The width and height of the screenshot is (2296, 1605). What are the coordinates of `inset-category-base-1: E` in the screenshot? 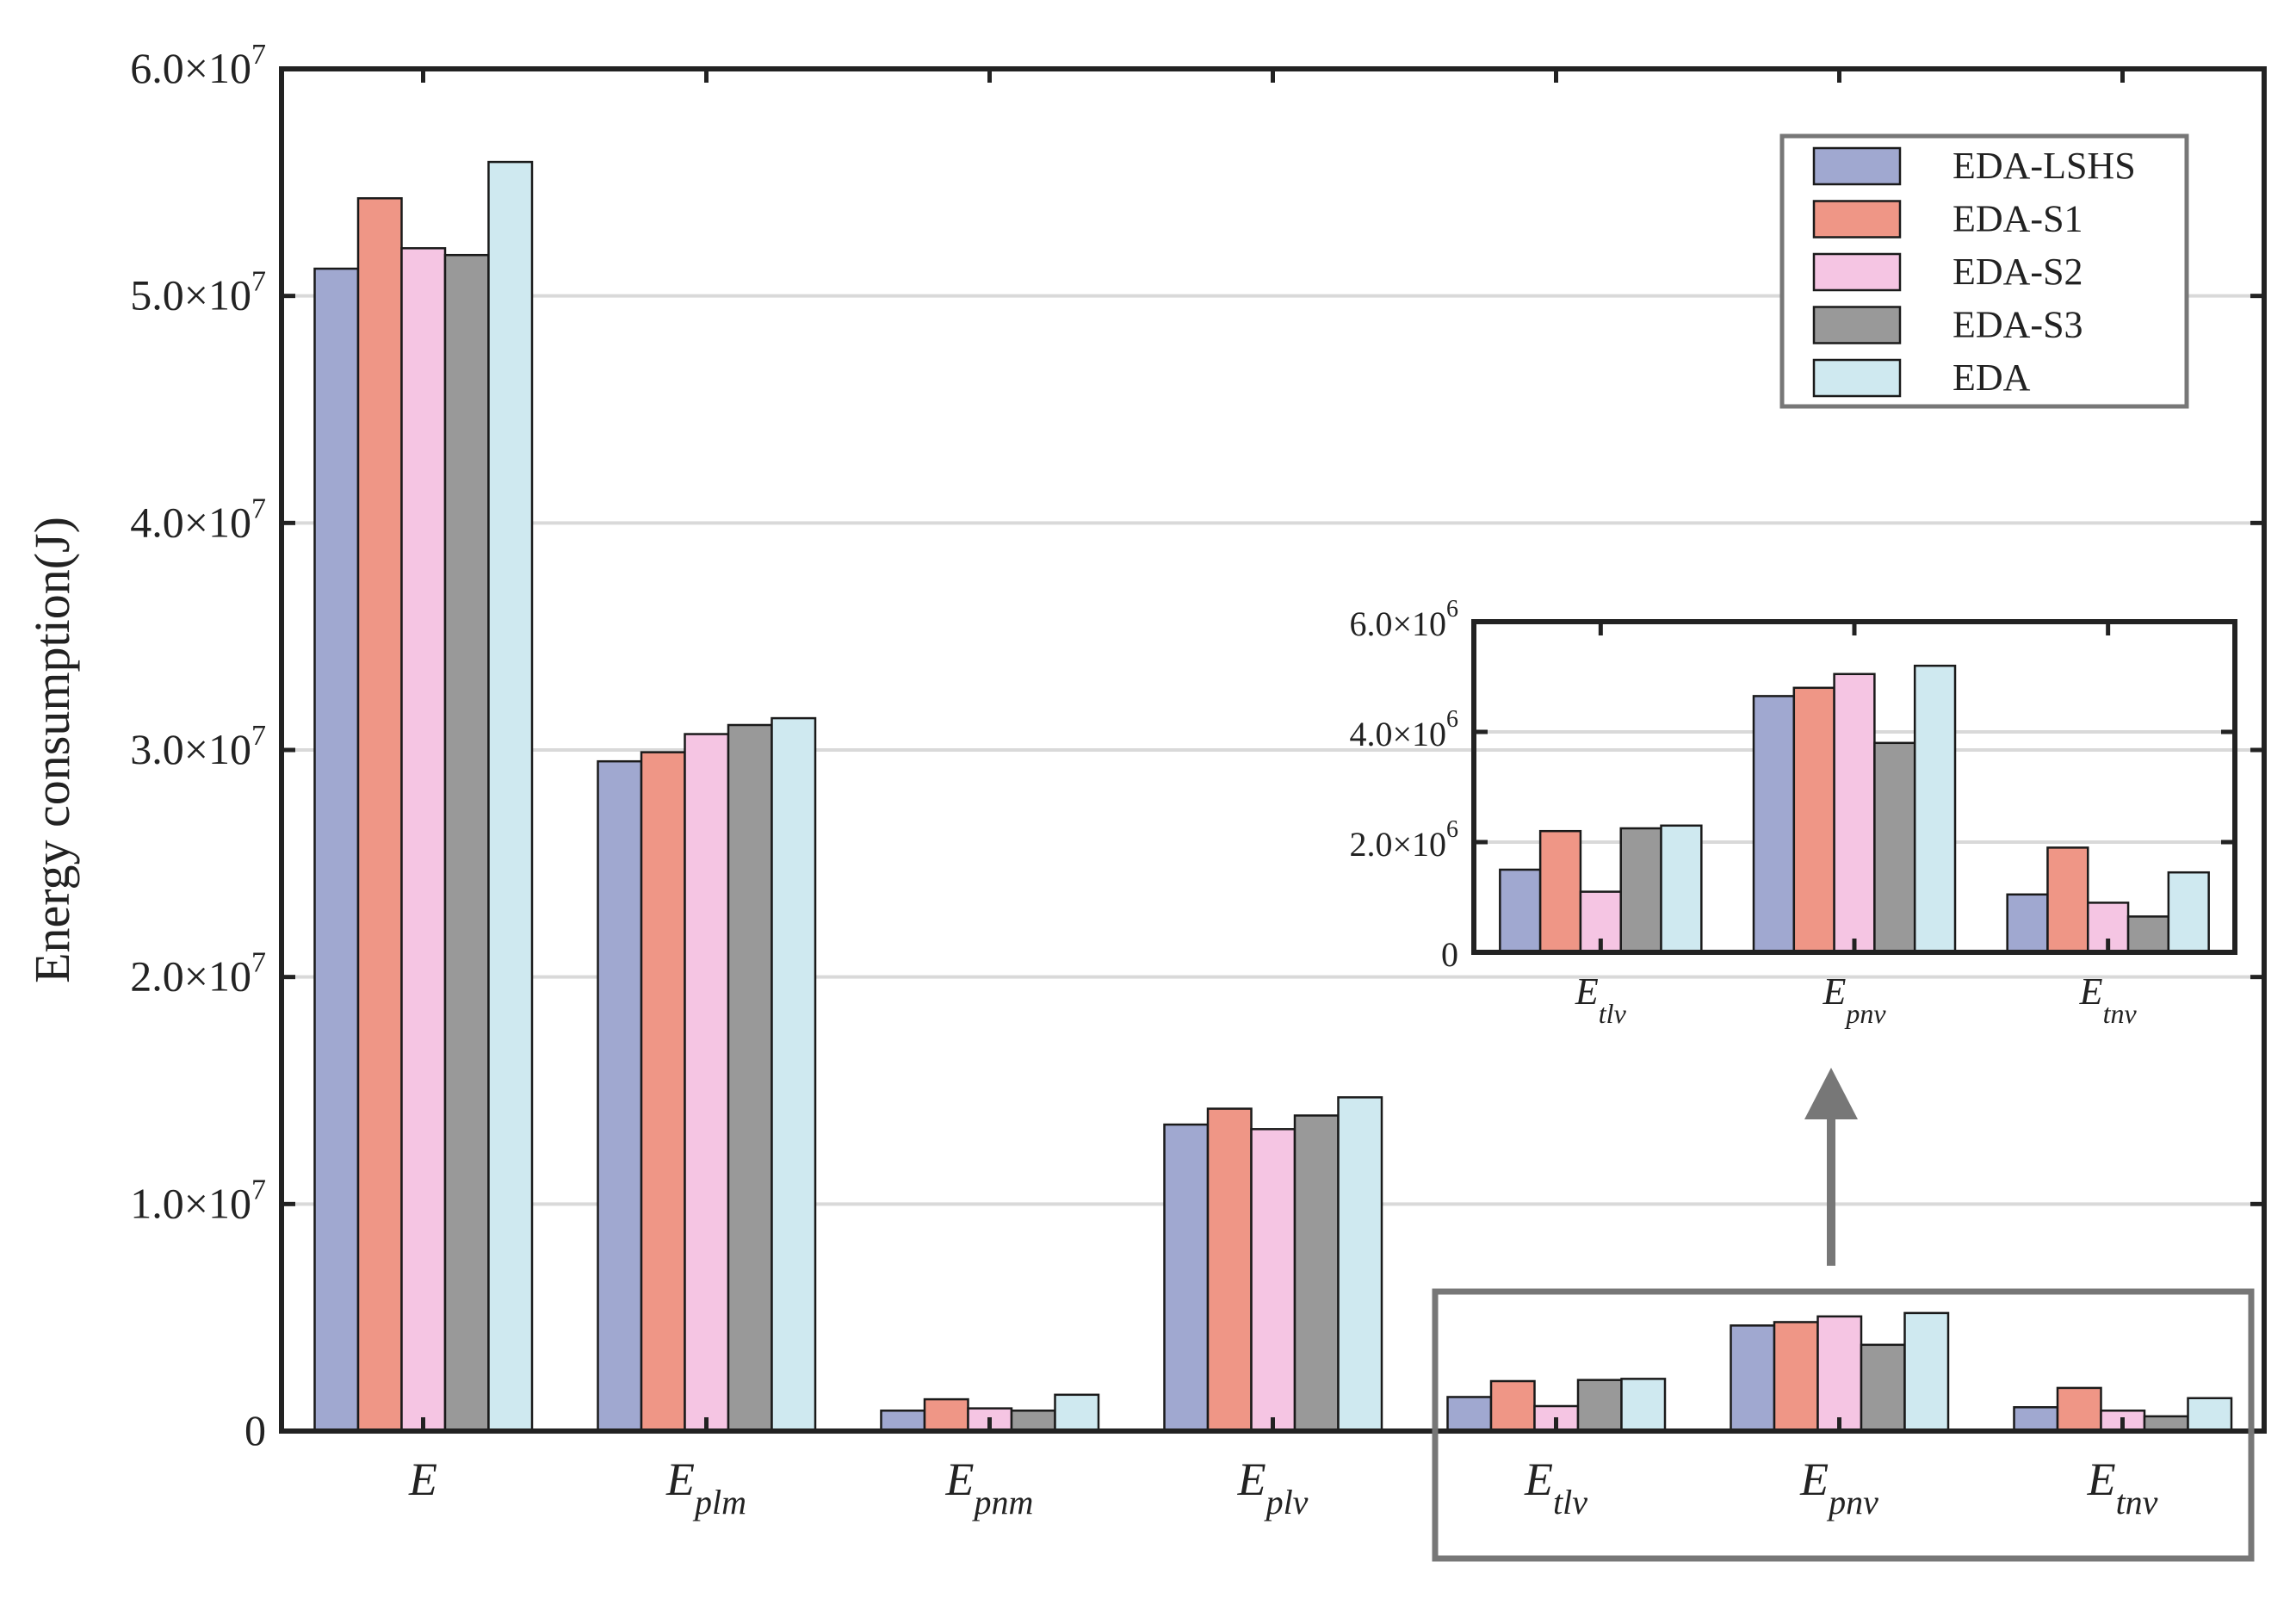 It's located at (1834, 991).